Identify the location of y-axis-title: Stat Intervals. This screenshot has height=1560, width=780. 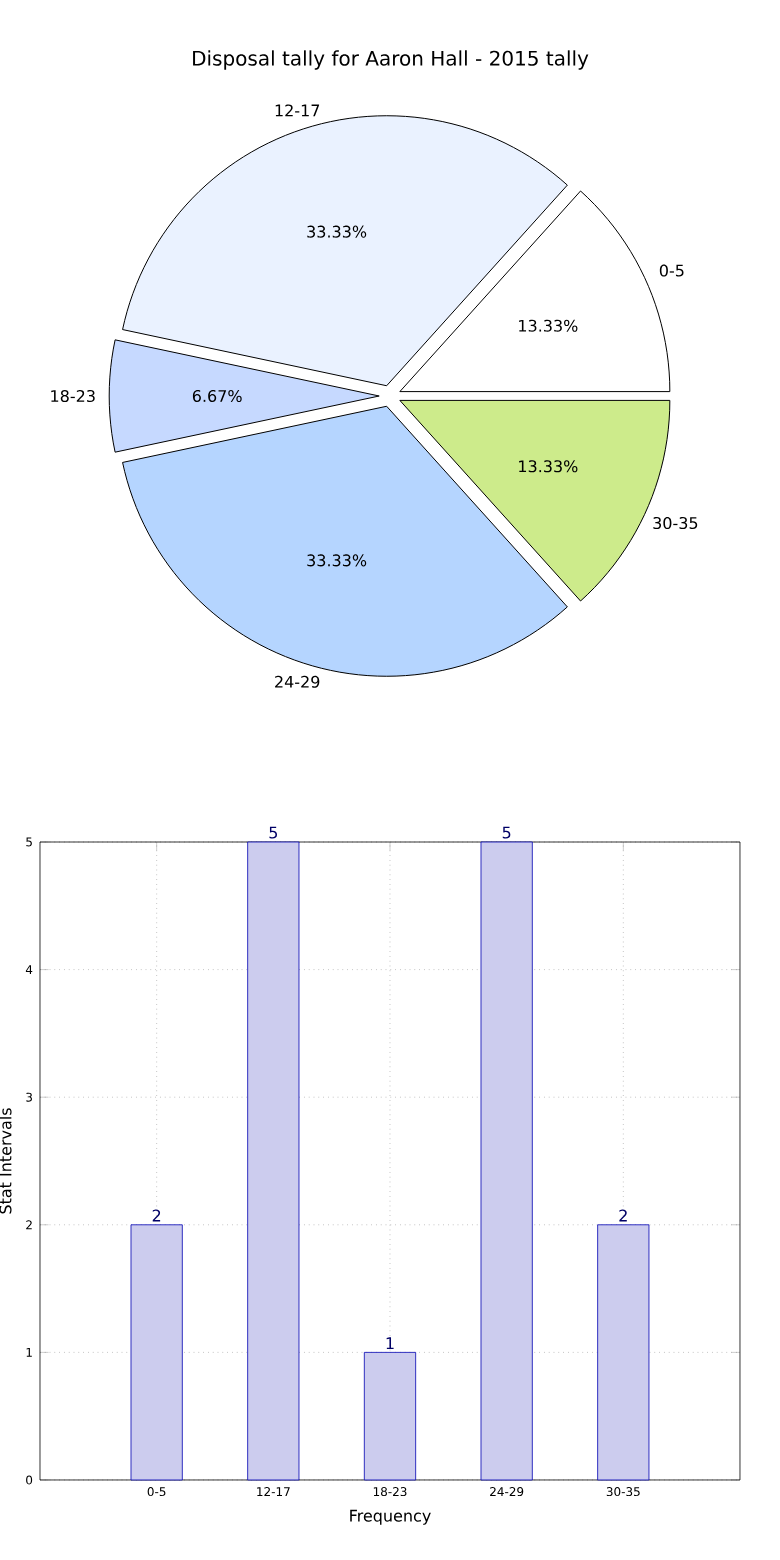
(6, 1161).